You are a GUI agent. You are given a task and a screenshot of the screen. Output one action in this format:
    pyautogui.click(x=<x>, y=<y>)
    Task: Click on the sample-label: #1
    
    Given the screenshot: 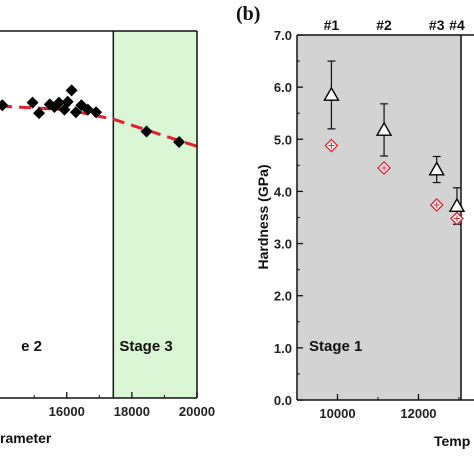 What is the action you would take?
    pyautogui.click(x=332, y=25)
    